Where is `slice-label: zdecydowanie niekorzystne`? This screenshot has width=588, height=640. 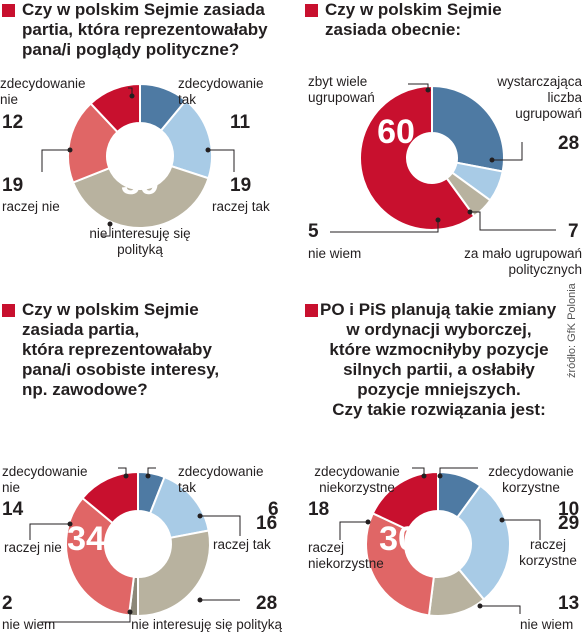
slice-label: zdecydowanie niekorzystne is located at coordinates (357, 480).